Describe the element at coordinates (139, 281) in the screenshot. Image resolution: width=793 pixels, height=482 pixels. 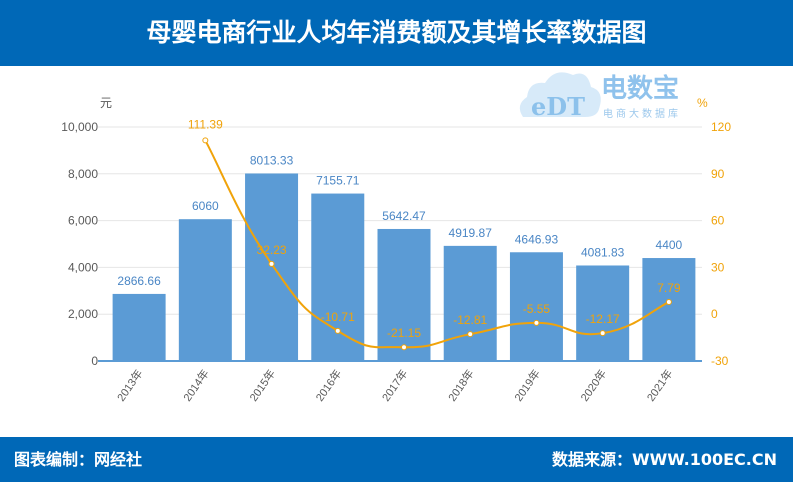
I see `bar-label: 2866.66` at that location.